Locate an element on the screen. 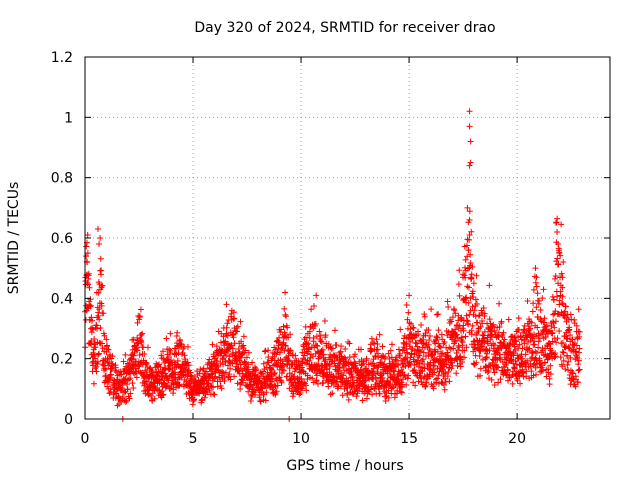 This screenshot has height=480, width=640. y-tick-label: 0.4 is located at coordinates (62, 299).